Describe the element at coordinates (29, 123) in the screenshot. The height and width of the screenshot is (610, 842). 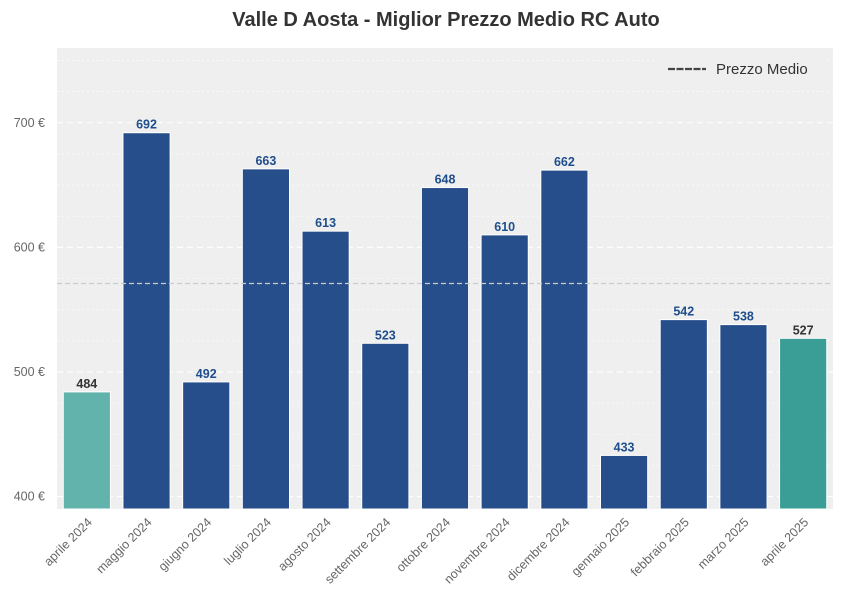
I see `y-tick-label: 700 €` at that location.